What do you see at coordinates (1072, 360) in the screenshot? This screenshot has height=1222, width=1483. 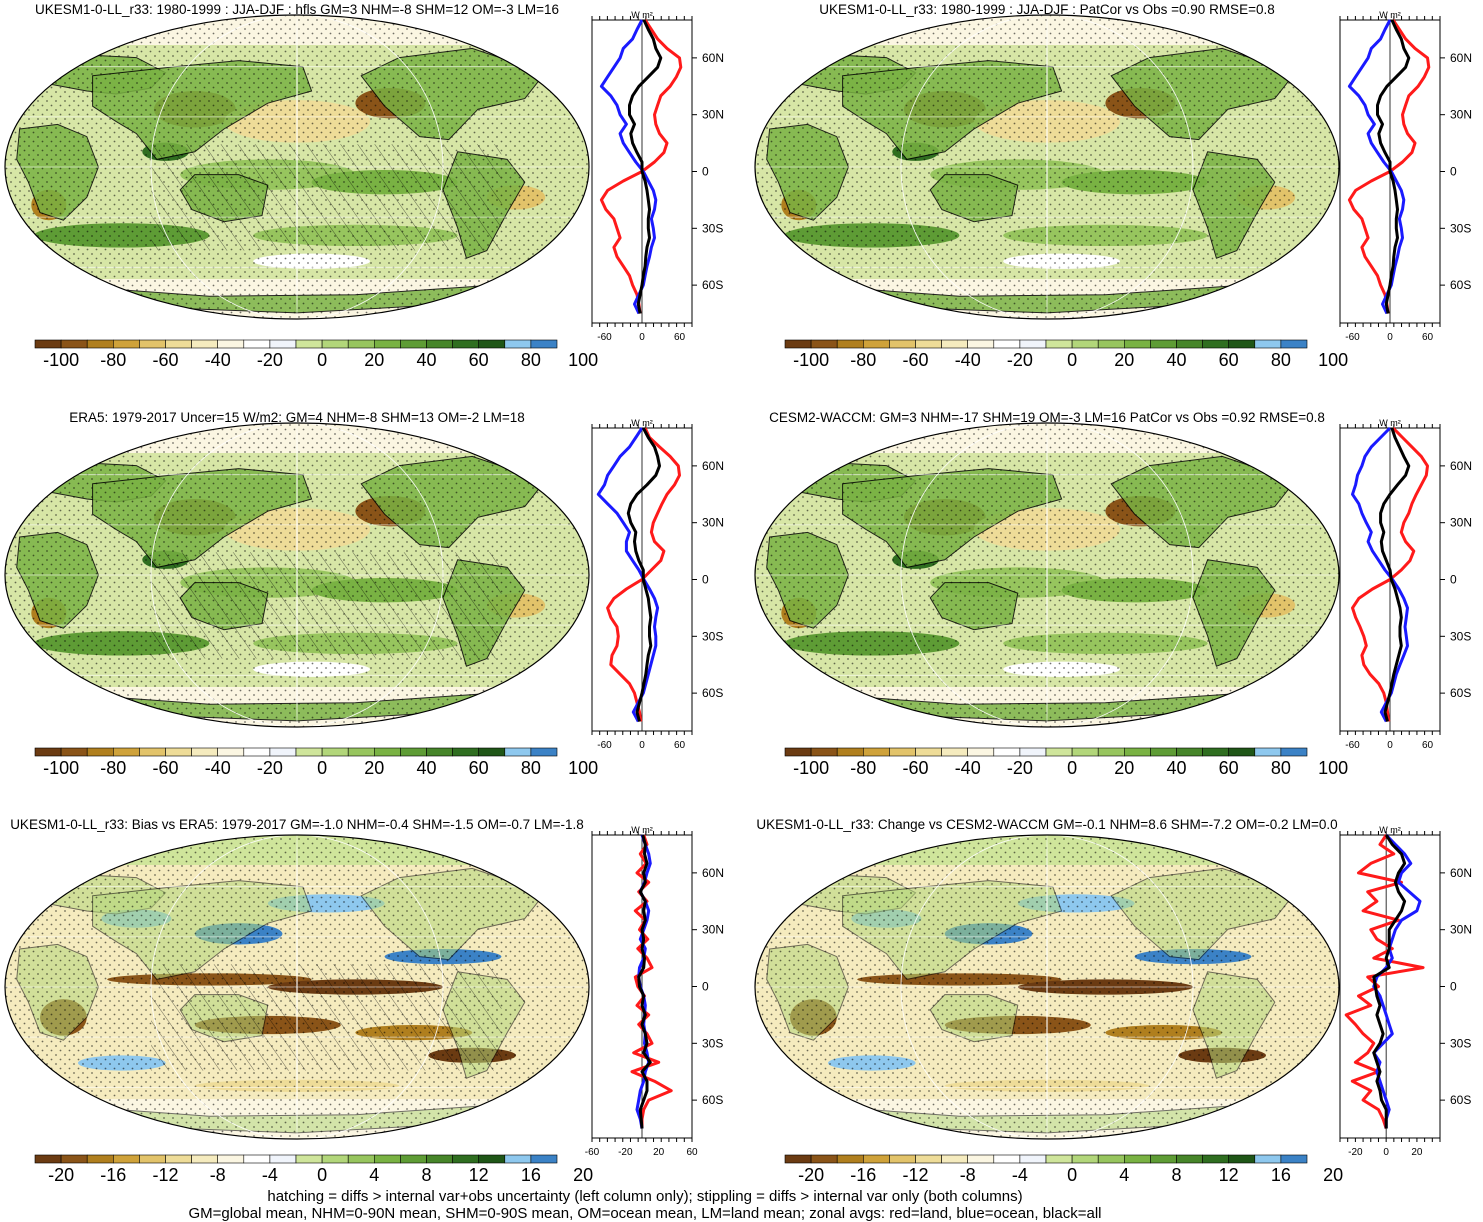 I see `colorbar-tick-label: 0` at bounding box center [1072, 360].